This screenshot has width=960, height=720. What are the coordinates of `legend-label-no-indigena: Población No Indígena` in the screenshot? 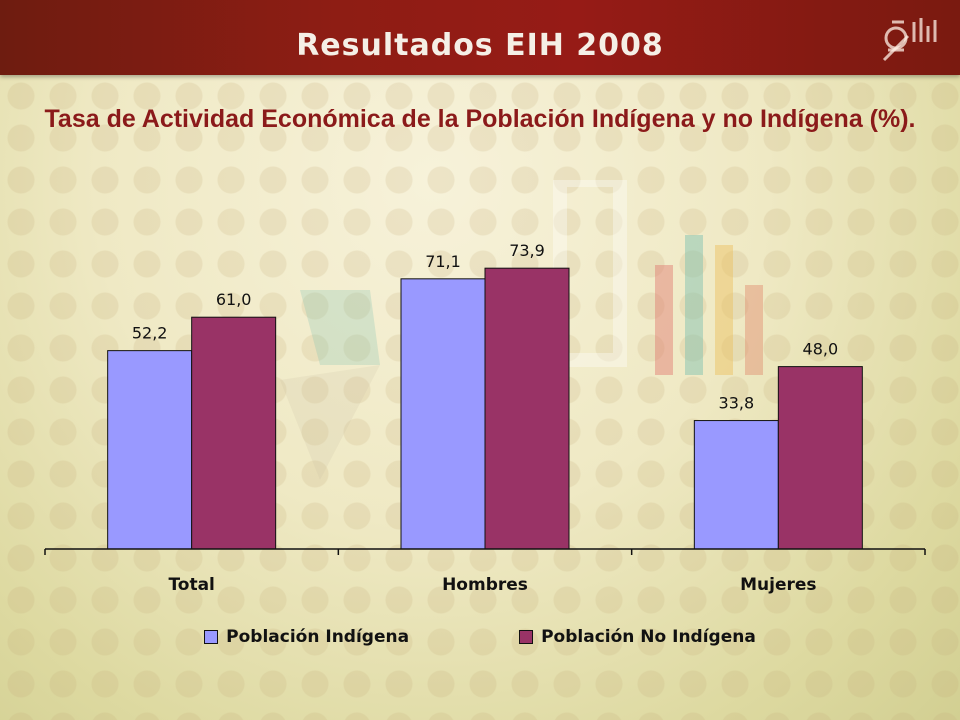 It's located at (648, 637).